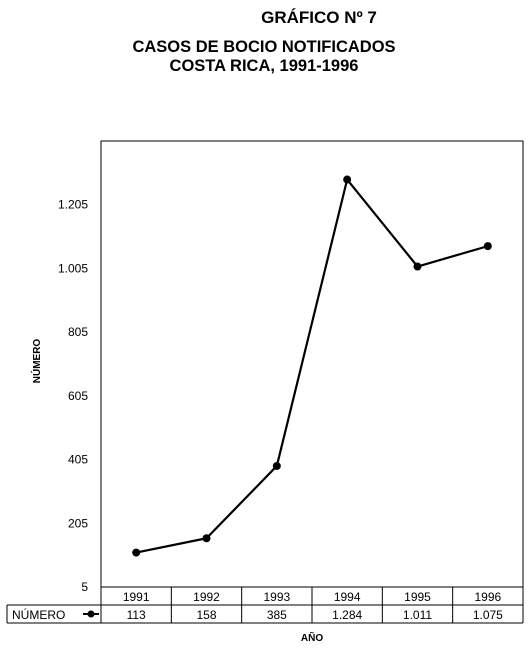 Image resolution: width=528 pixels, height=654 pixels. Describe the element at coordinates (136, 615) in the screenshot. I see `table-value-cell: 113` at that location.